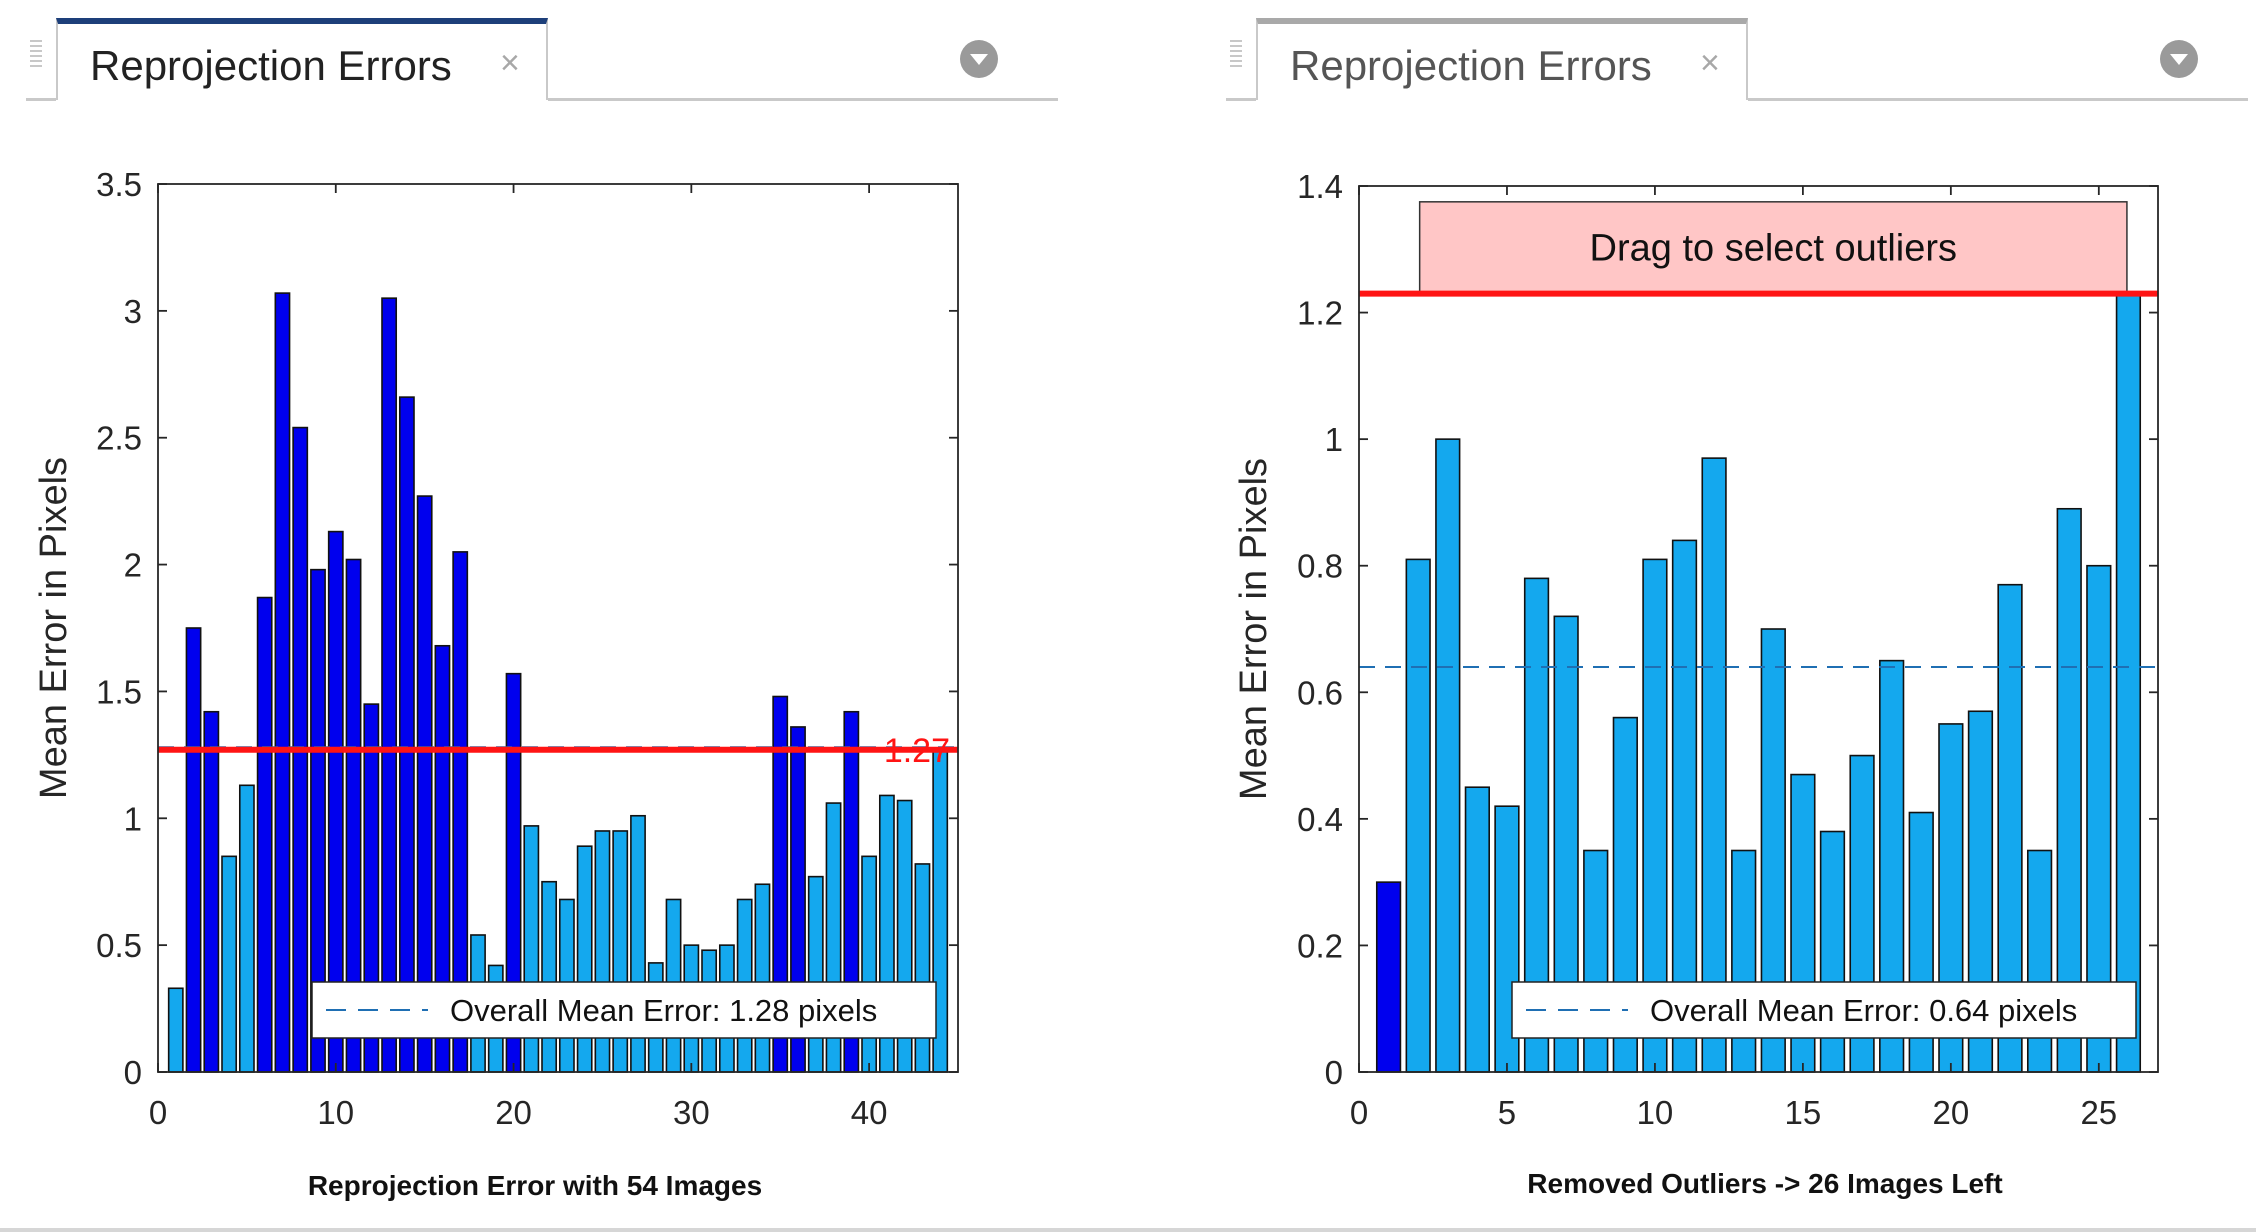 This screenshot has height=1232, width=2256. Describe the element at coordinates (1128, 1230) in the screenshot. I see `bottom-rule` at that location.